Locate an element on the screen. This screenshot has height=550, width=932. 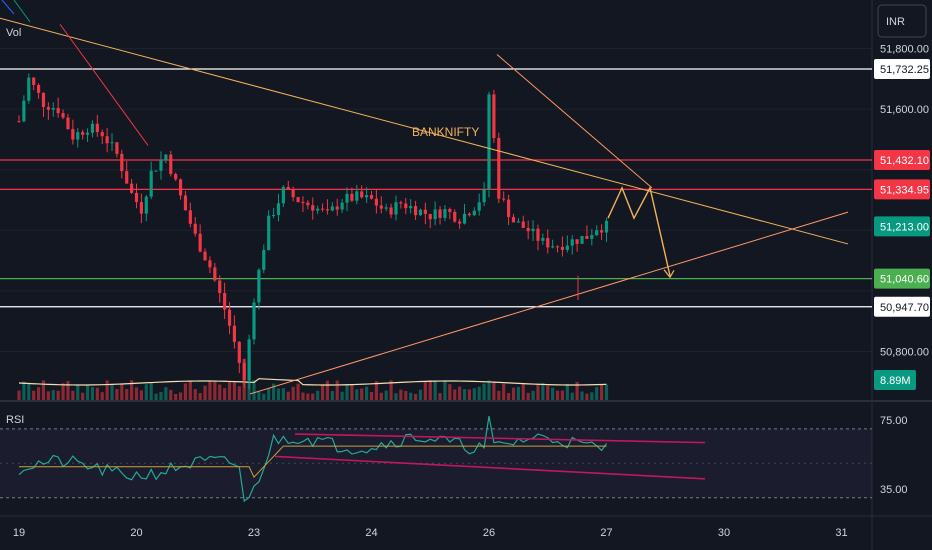
drawing-stub is located at coordinates (22, 11).